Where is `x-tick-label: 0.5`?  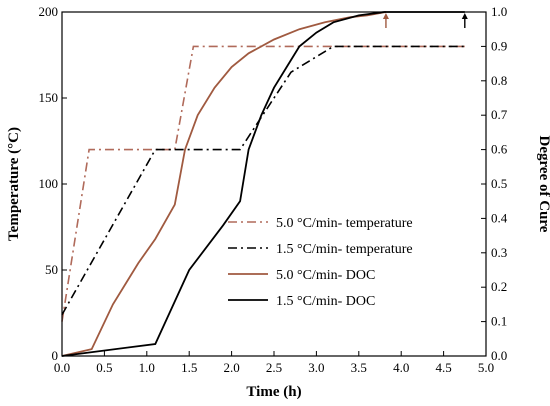 x-tick-label: 0.5 is located at coordinates (104, 367).